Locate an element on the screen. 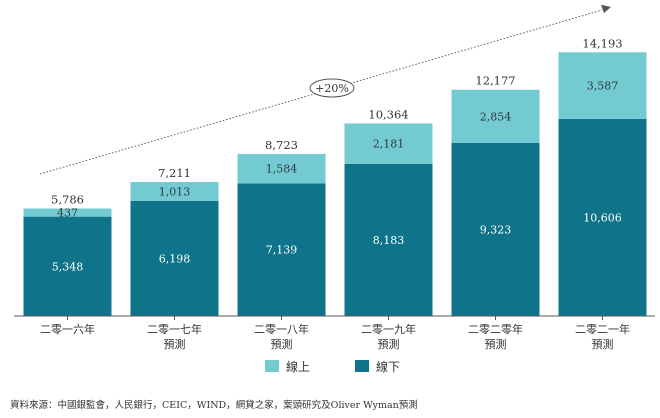 This screenshot has height=418, width=660. growth-arrow-head is located at coordinates (606, 8).